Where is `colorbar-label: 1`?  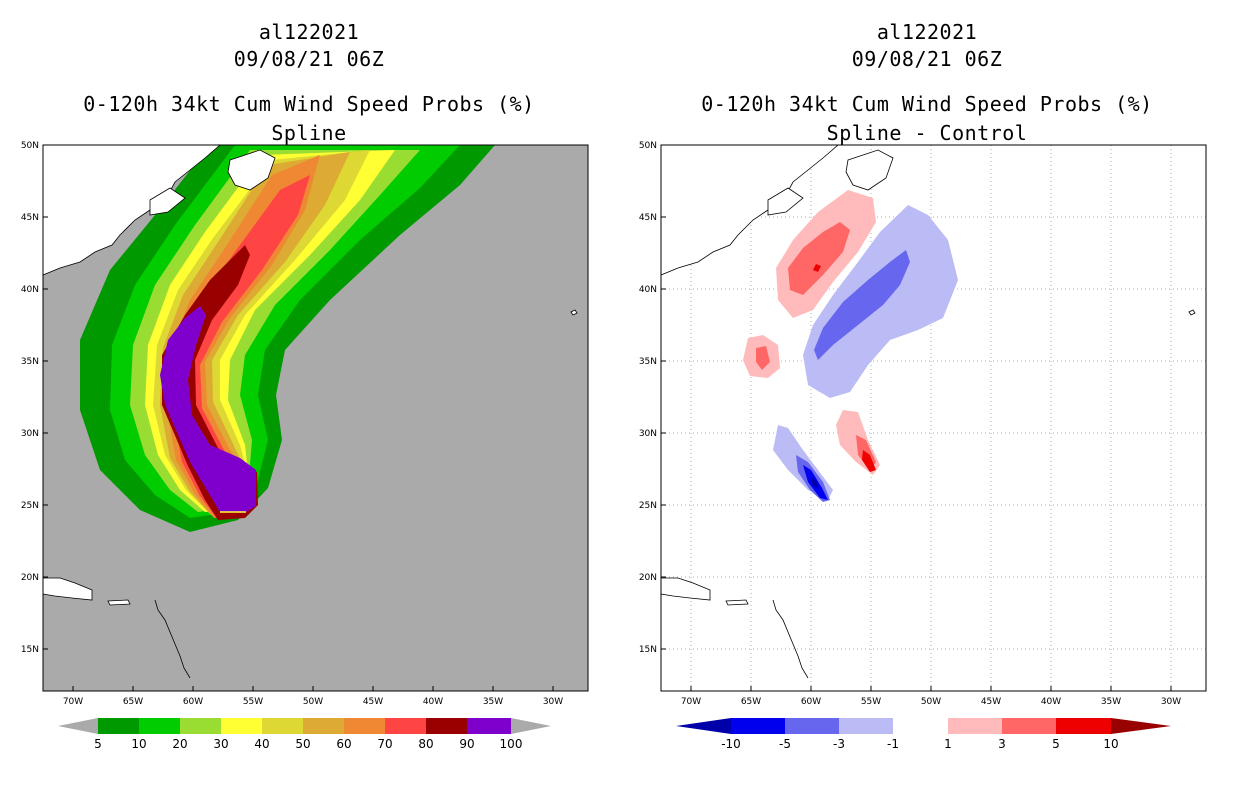
colorbar-label: 1 is located at coordinates (948, 744).